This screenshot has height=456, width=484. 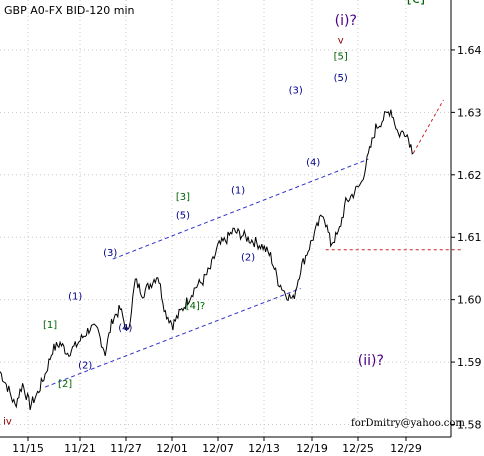 What do you see at coordinates (469, 300) in the screenshot?
I see `y-tick-label: 1.60` at bounding box center [469, 300].